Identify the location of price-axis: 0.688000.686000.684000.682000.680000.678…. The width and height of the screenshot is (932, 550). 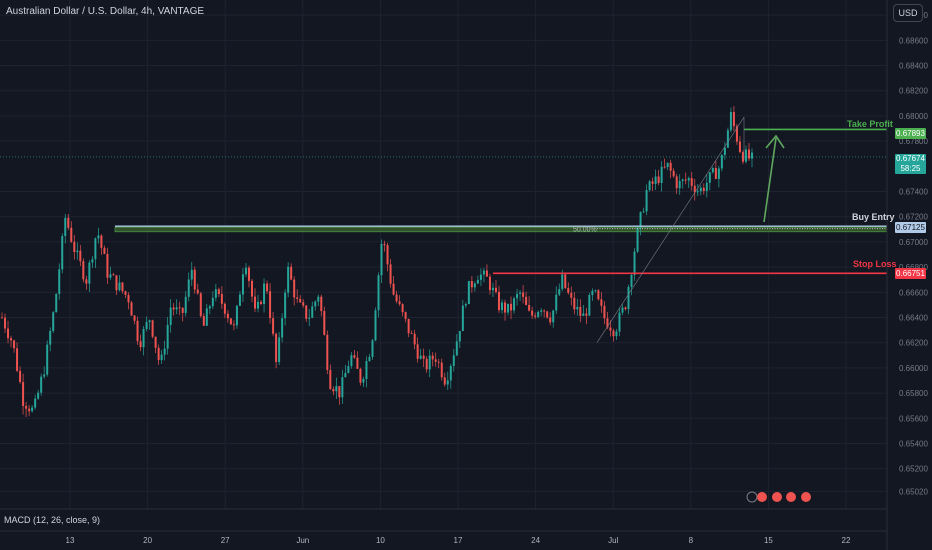
(913, 253).